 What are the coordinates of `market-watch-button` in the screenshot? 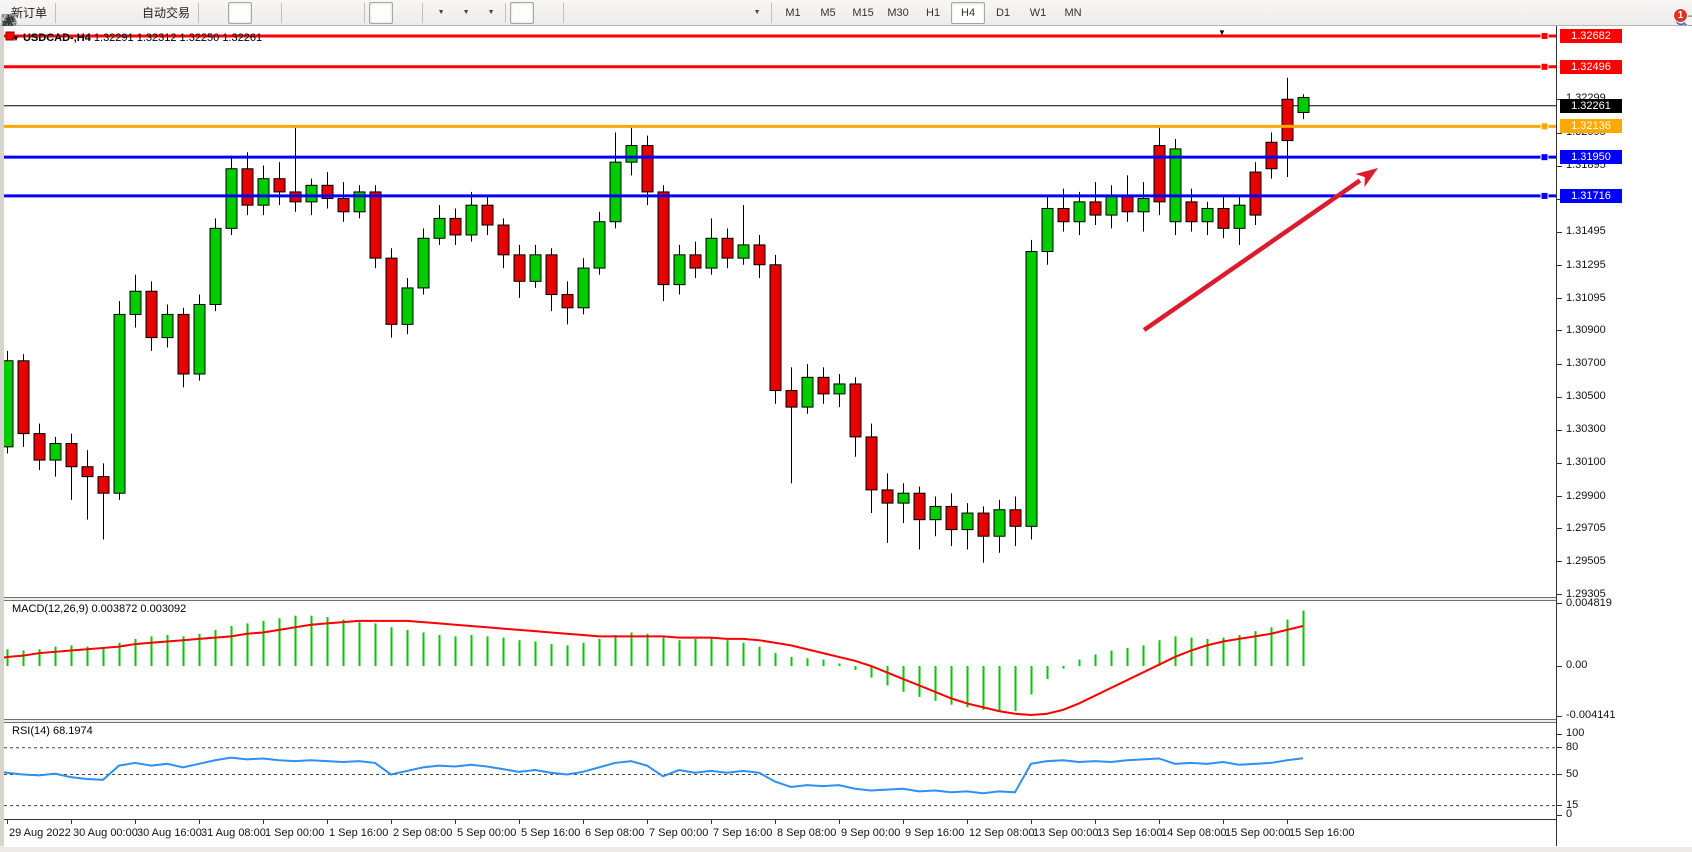 It's located at (55, 14).